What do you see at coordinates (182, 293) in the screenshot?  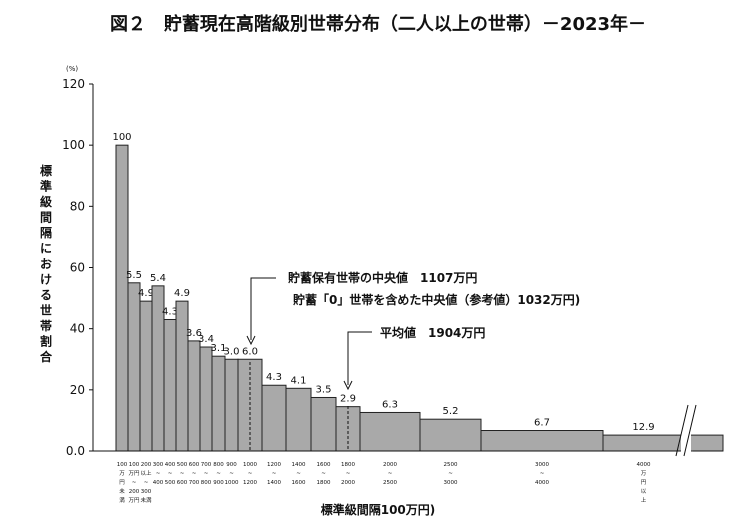 I see `bar-value-label: 4.9` at bounding box center [182, 293].